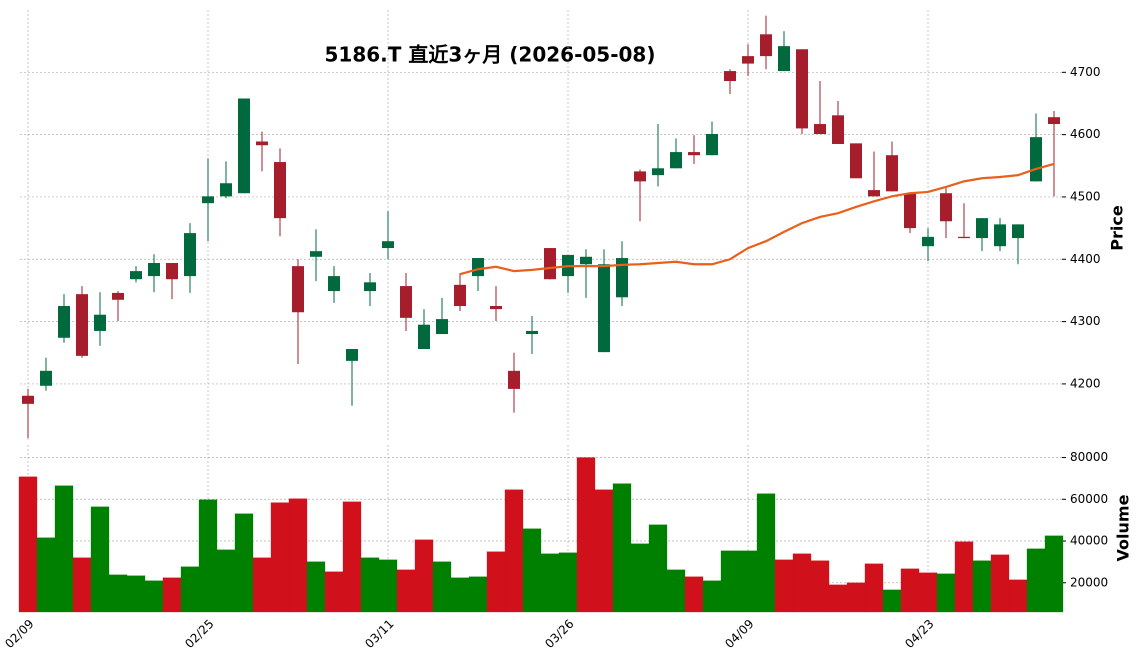 This screenshot has width=1144, height=670. I want to click on y-tick-label: 4700, so click(1085, 72).